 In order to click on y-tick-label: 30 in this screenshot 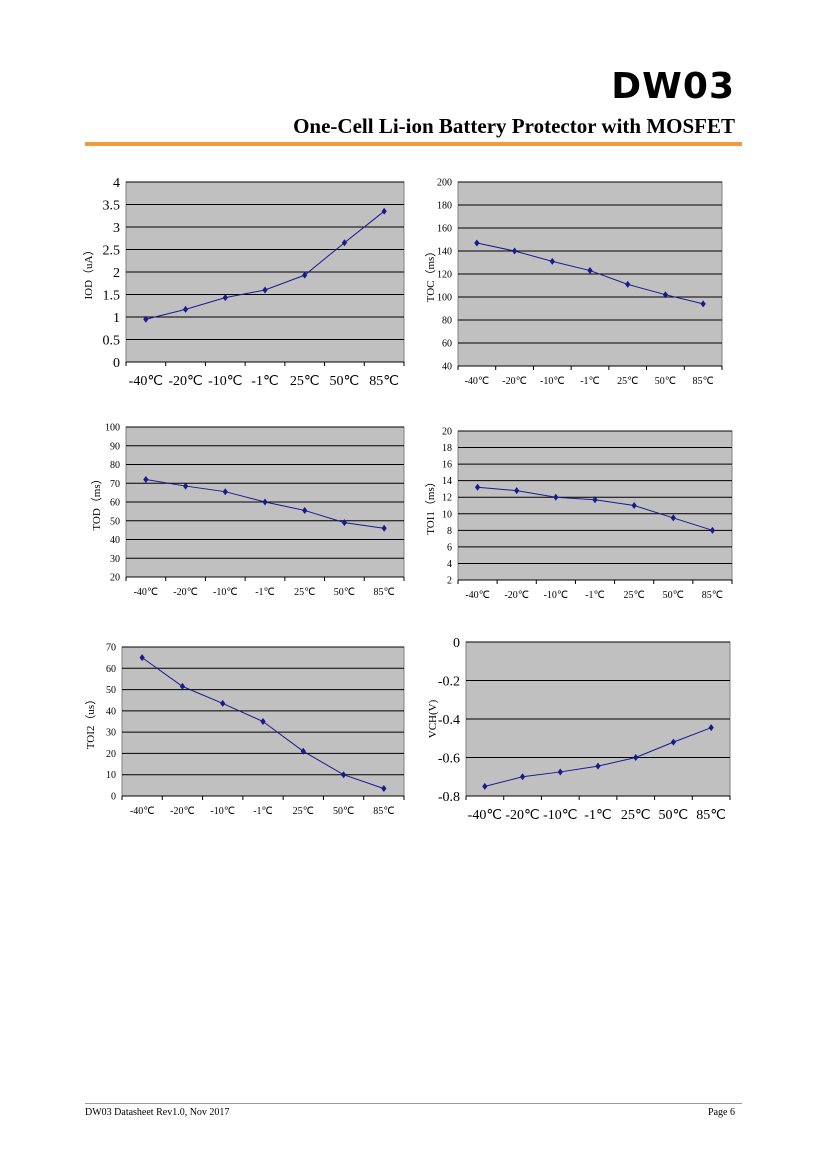, I will do `click(115, 559)`.